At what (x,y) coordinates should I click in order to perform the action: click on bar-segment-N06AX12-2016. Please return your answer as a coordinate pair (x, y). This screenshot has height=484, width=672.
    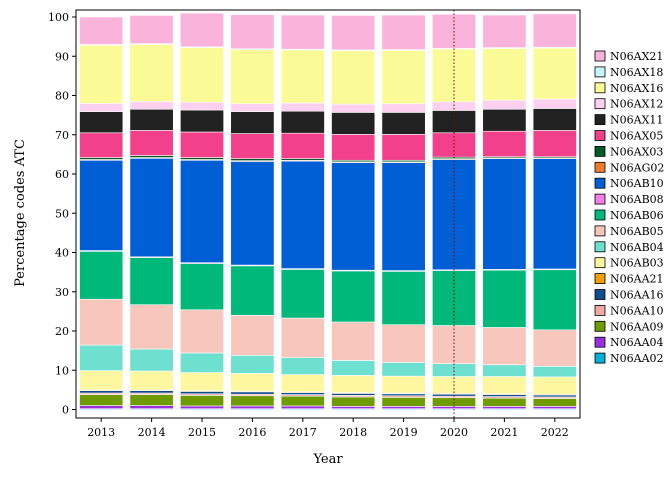
    Looking at the image, I should click on (252, 107).